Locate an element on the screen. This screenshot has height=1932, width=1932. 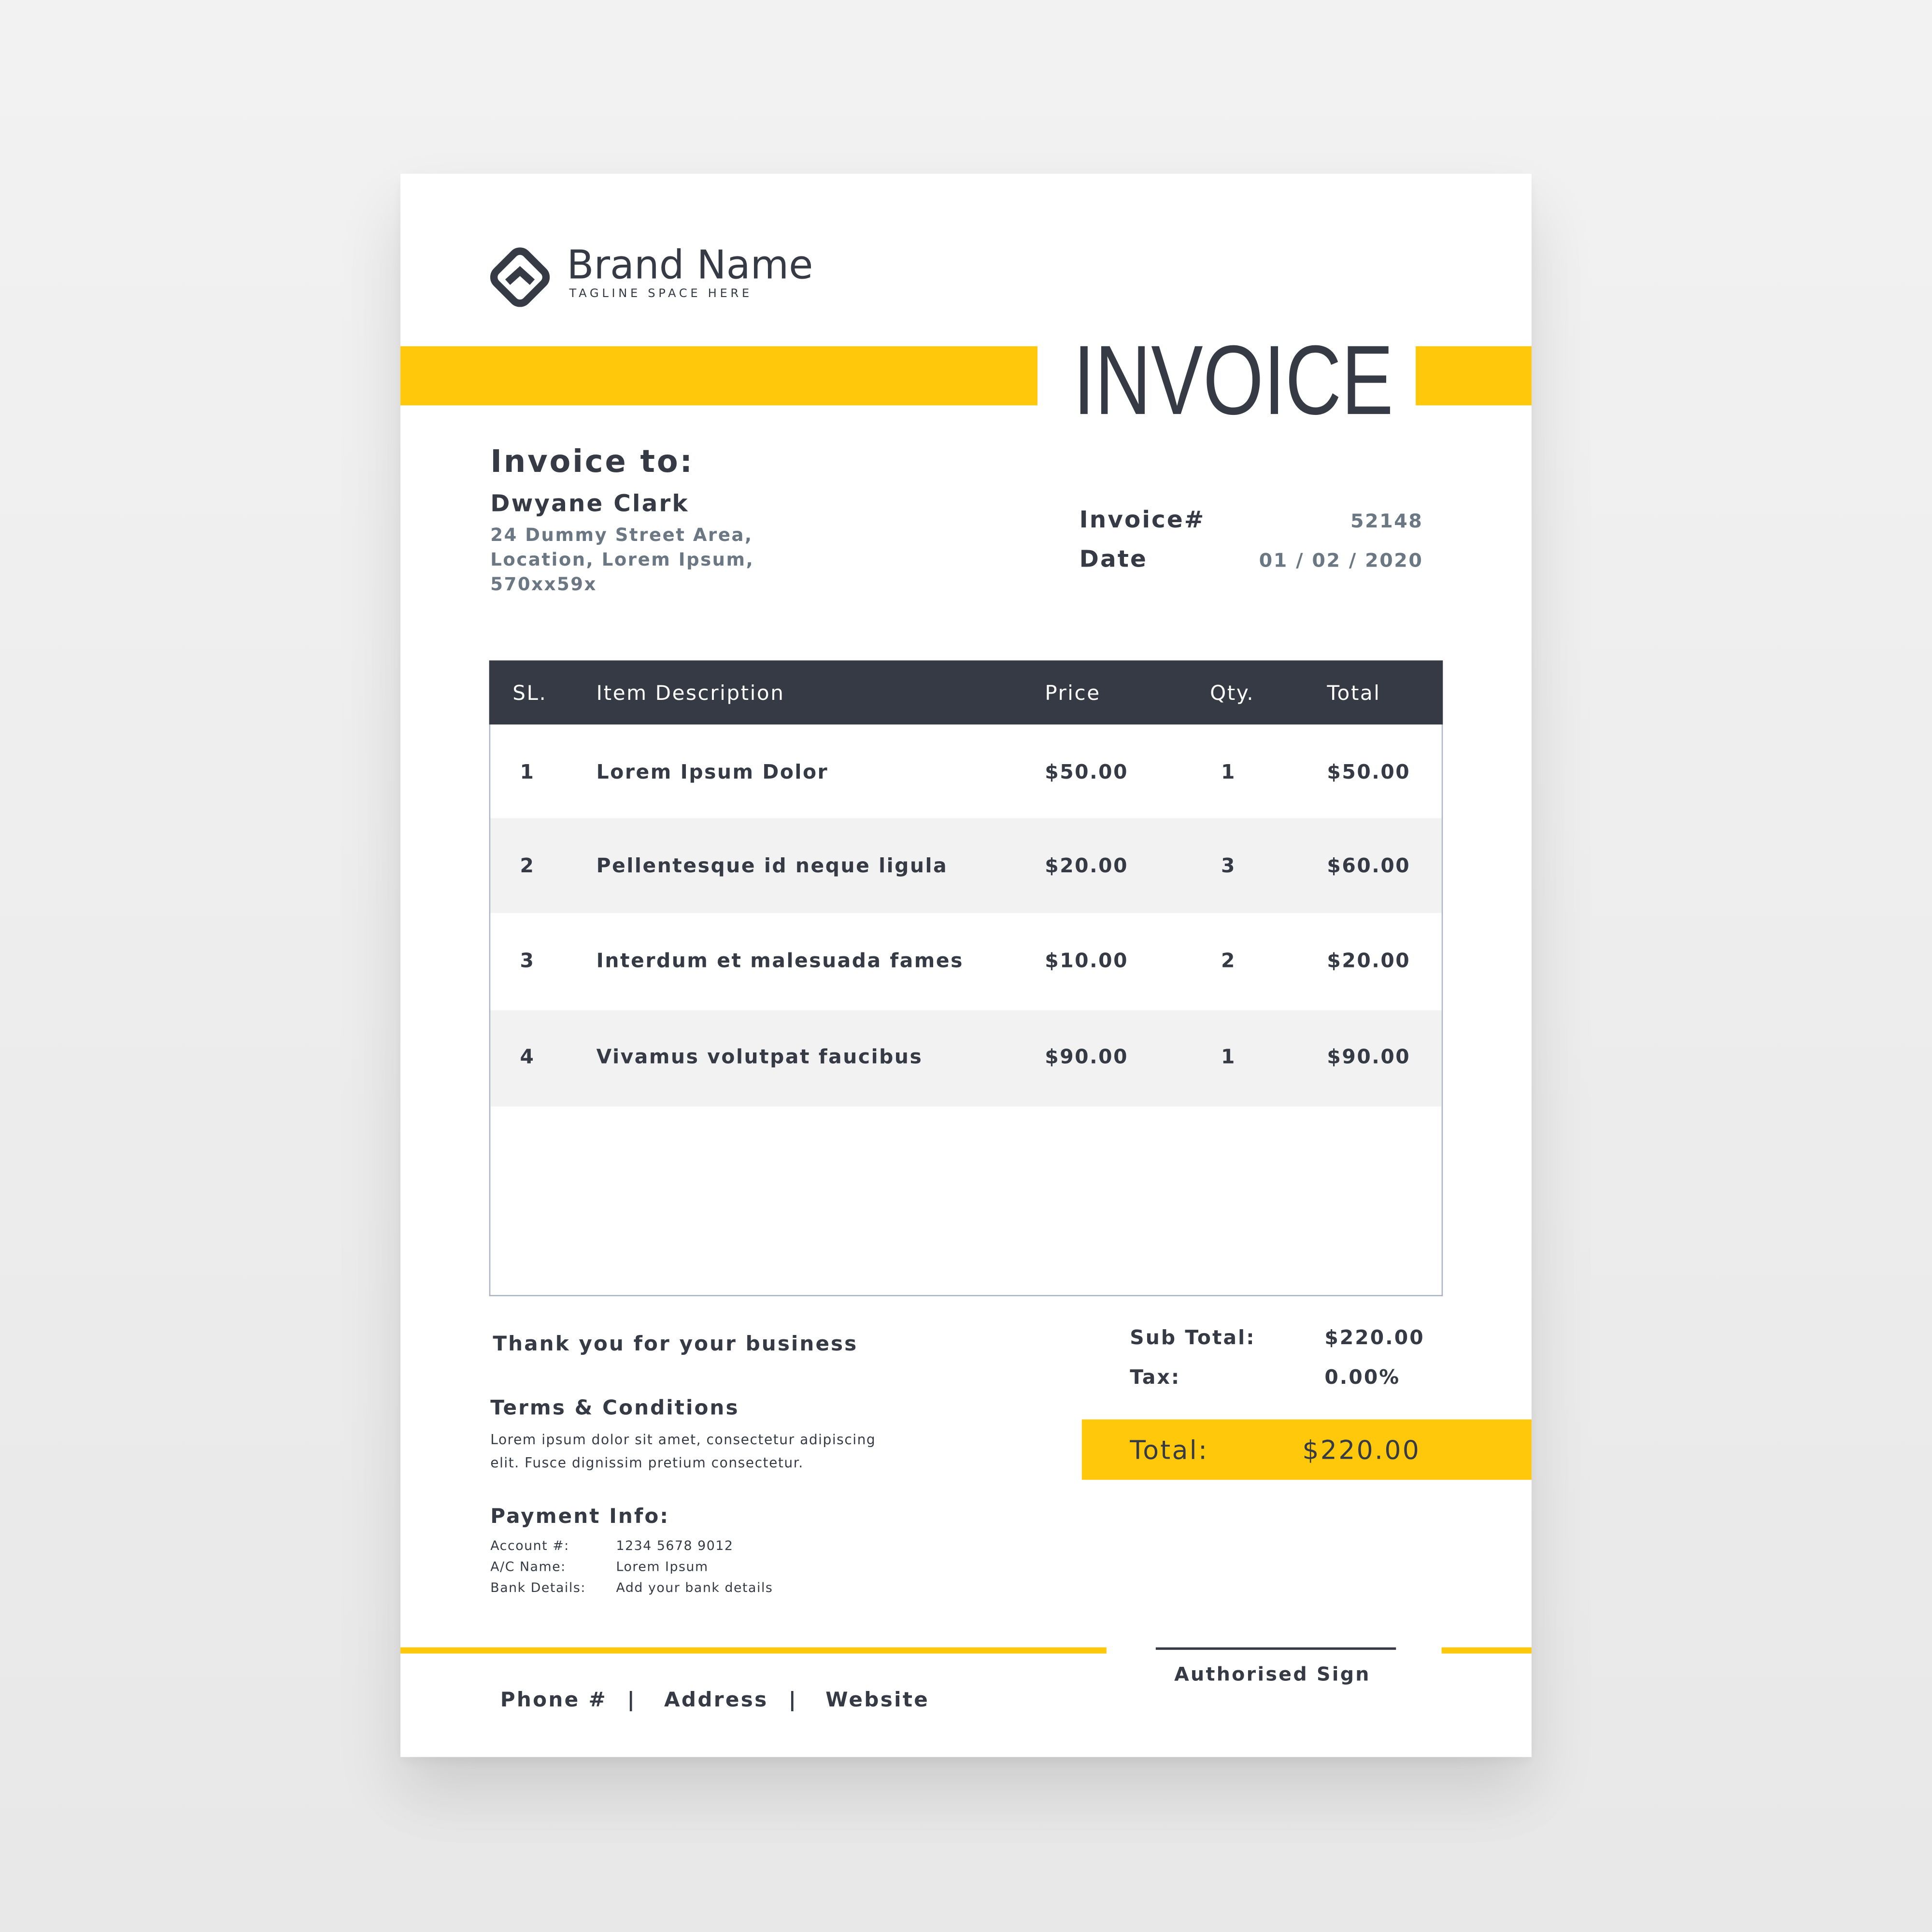
payment-label: A/C Name: is located at coordinates (528, 1567).